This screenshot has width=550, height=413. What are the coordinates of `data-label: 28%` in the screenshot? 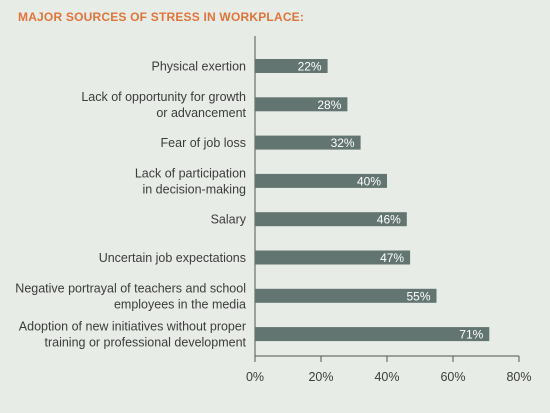 It's located at (329, 105).